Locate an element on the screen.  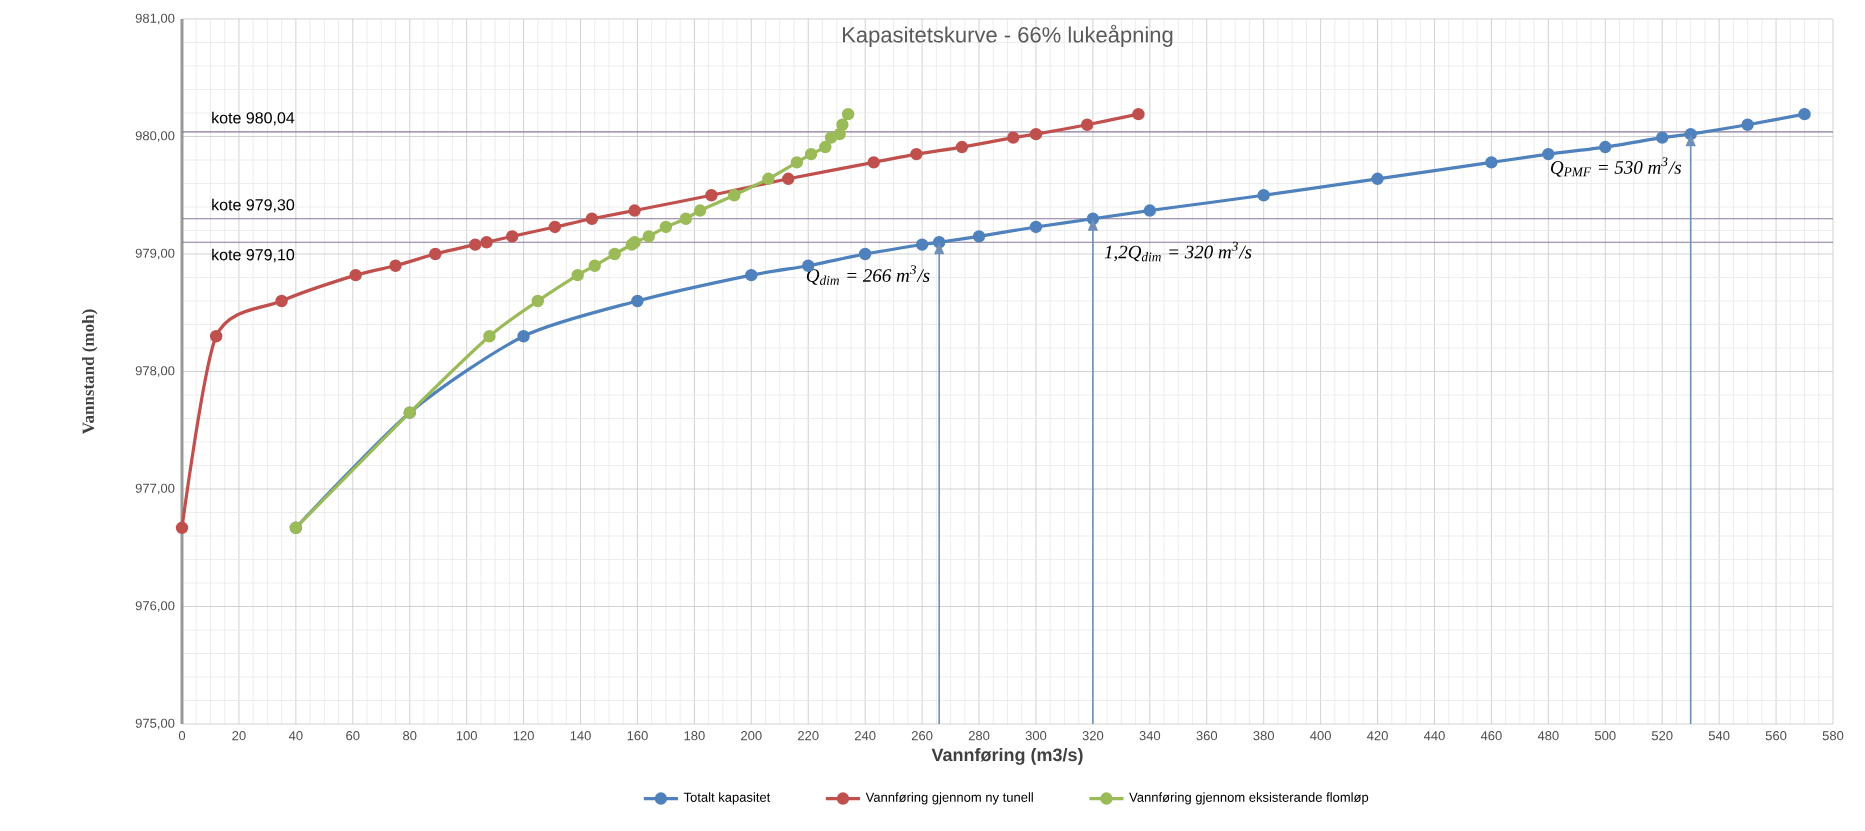
x-tick-label: 480 is located at coordinates (1548, 736).